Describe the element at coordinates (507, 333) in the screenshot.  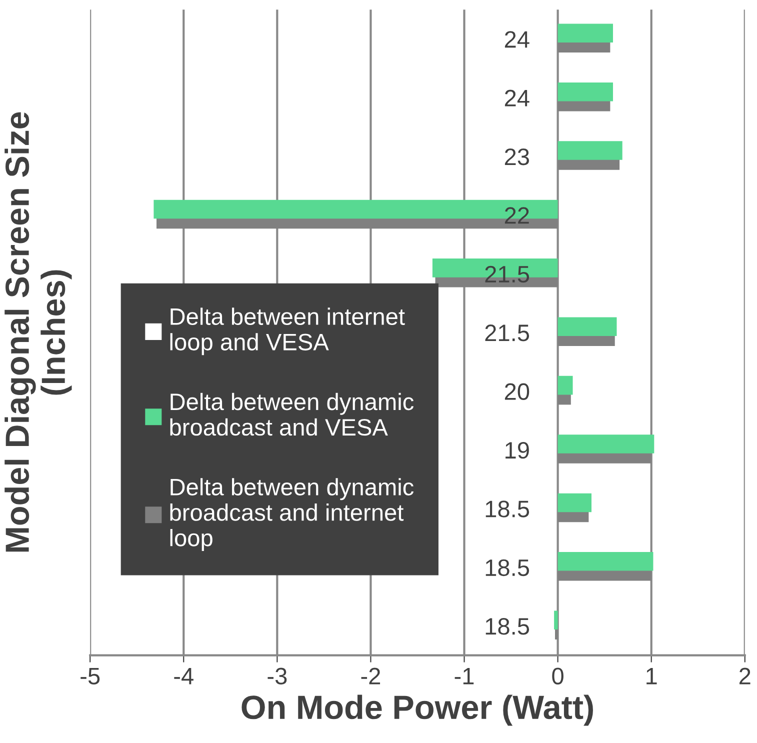
I see `y-tick-label: 21.5` at that location.